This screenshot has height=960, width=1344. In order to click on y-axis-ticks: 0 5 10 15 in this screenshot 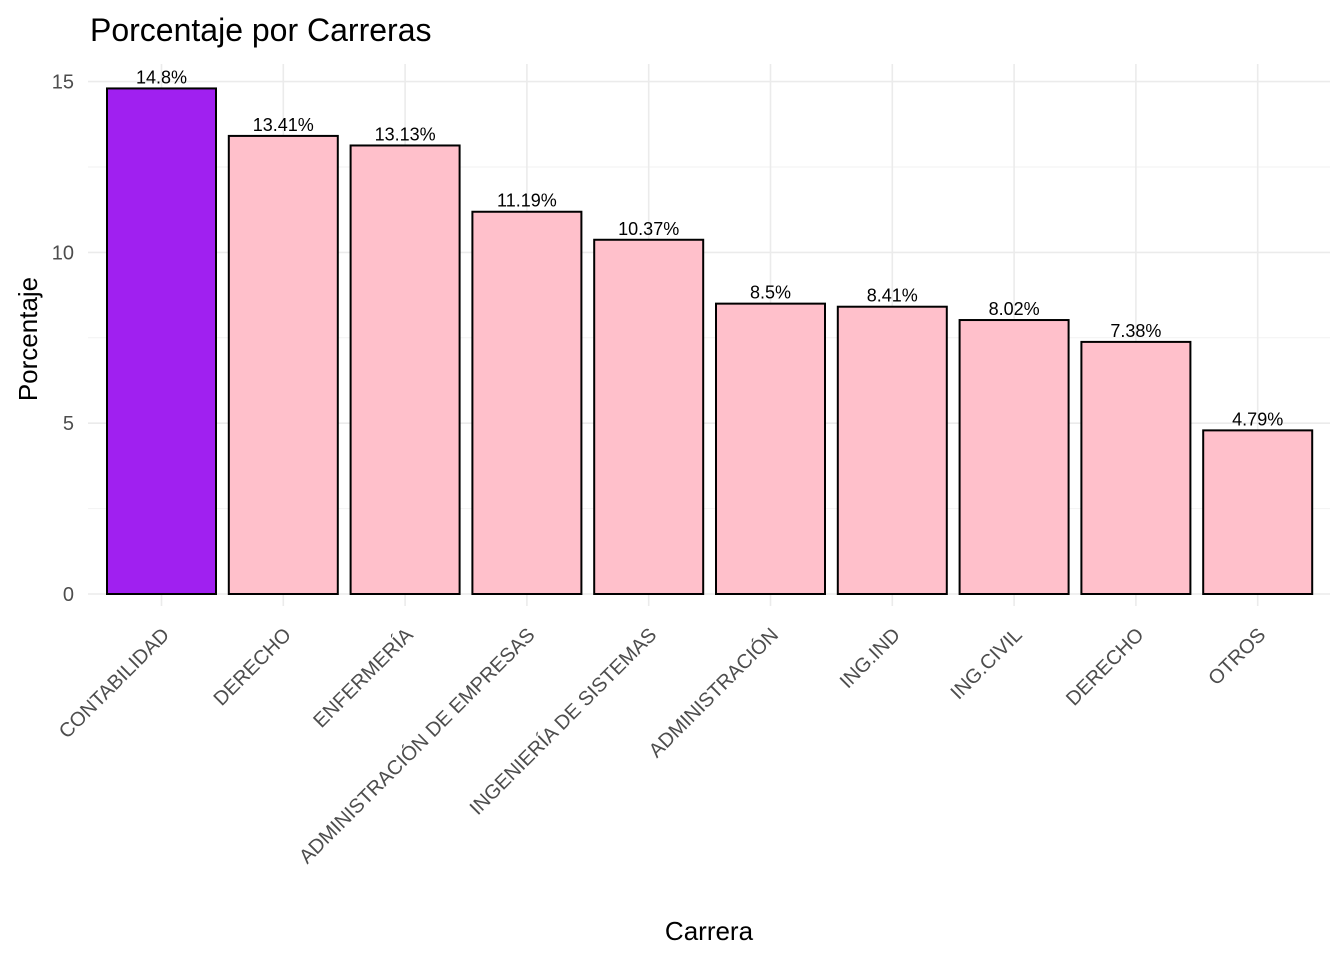, I will do `click(63, 339)`.